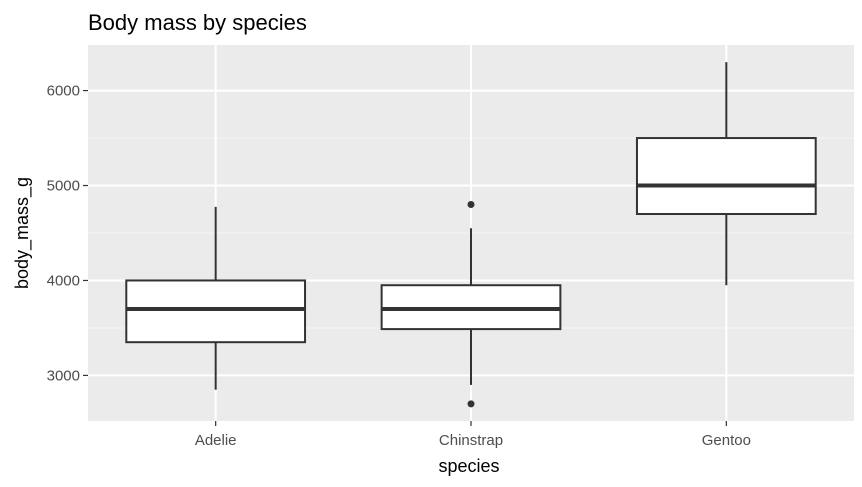 This screenshot has width=862, height=487. Describe the element at coordinates (726, 440) in the screenshot. I see `x-tick-label: Gentoo` at that location.